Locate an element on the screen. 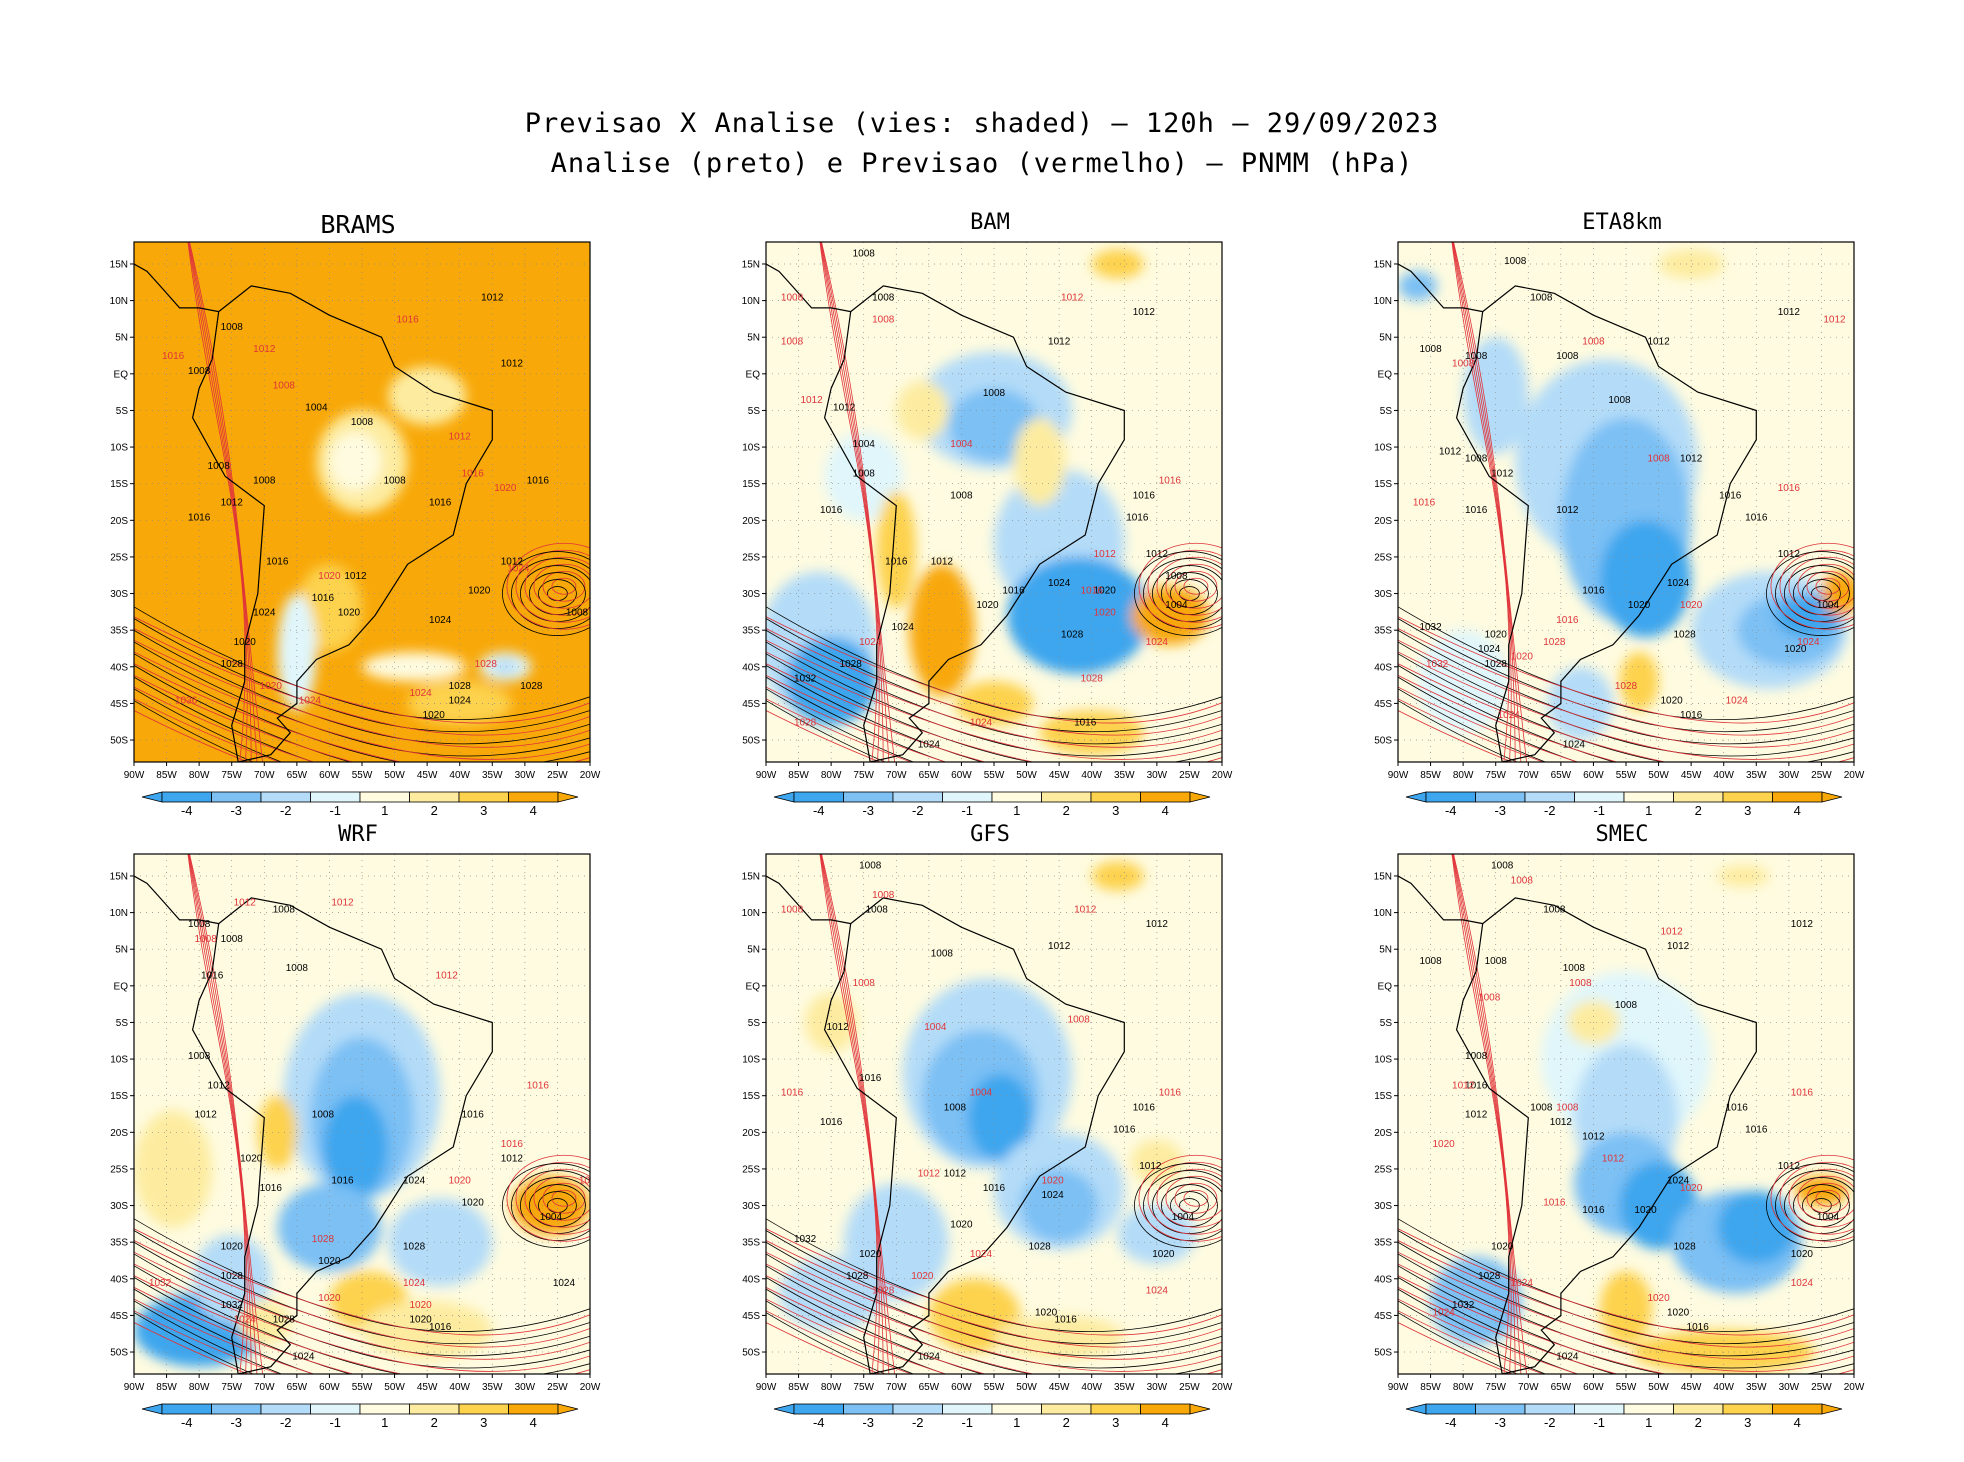  colorbar-label: -4 is located at coordinates (1451, 1422).